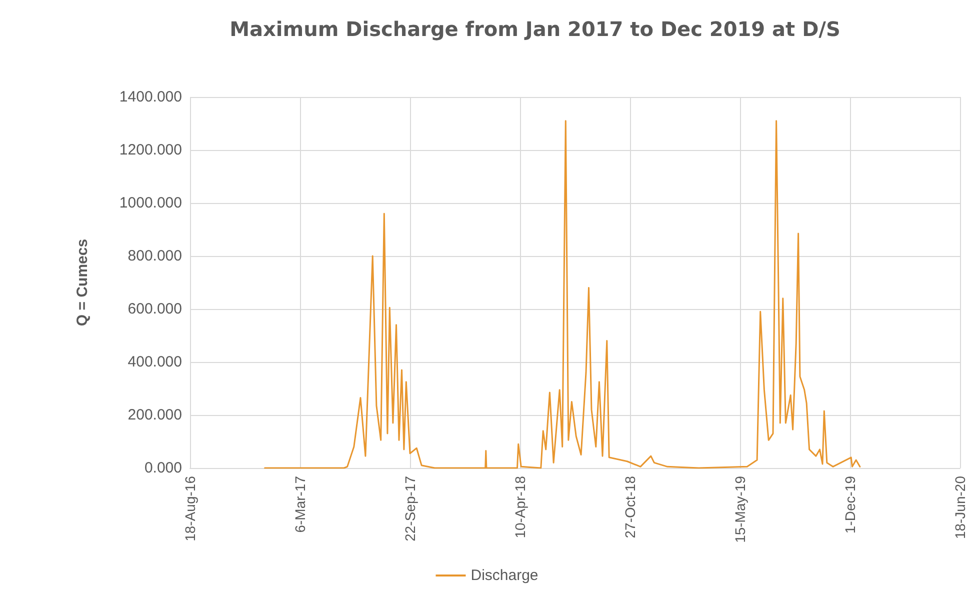 This screenshot has width=974, height=590. Describe the element at coordinates (82, 282) in the screenshot. I see `y-axis-title: Q = Cumecs` at that location.